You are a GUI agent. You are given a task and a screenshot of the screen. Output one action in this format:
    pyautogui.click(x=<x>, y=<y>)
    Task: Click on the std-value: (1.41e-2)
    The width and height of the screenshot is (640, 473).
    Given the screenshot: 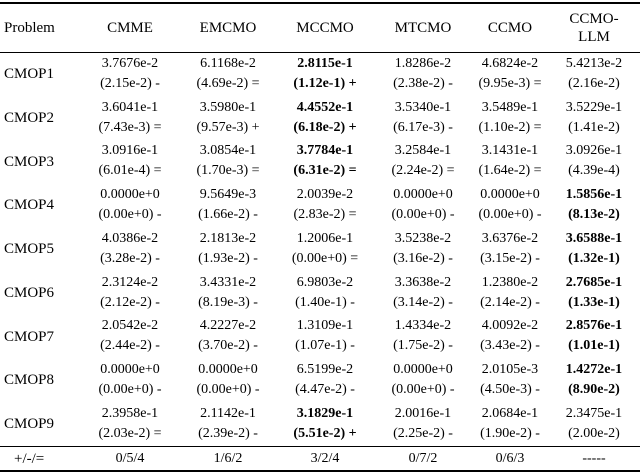 What is the action you would take?
    pyautogui.click(x=594, y=127)
    